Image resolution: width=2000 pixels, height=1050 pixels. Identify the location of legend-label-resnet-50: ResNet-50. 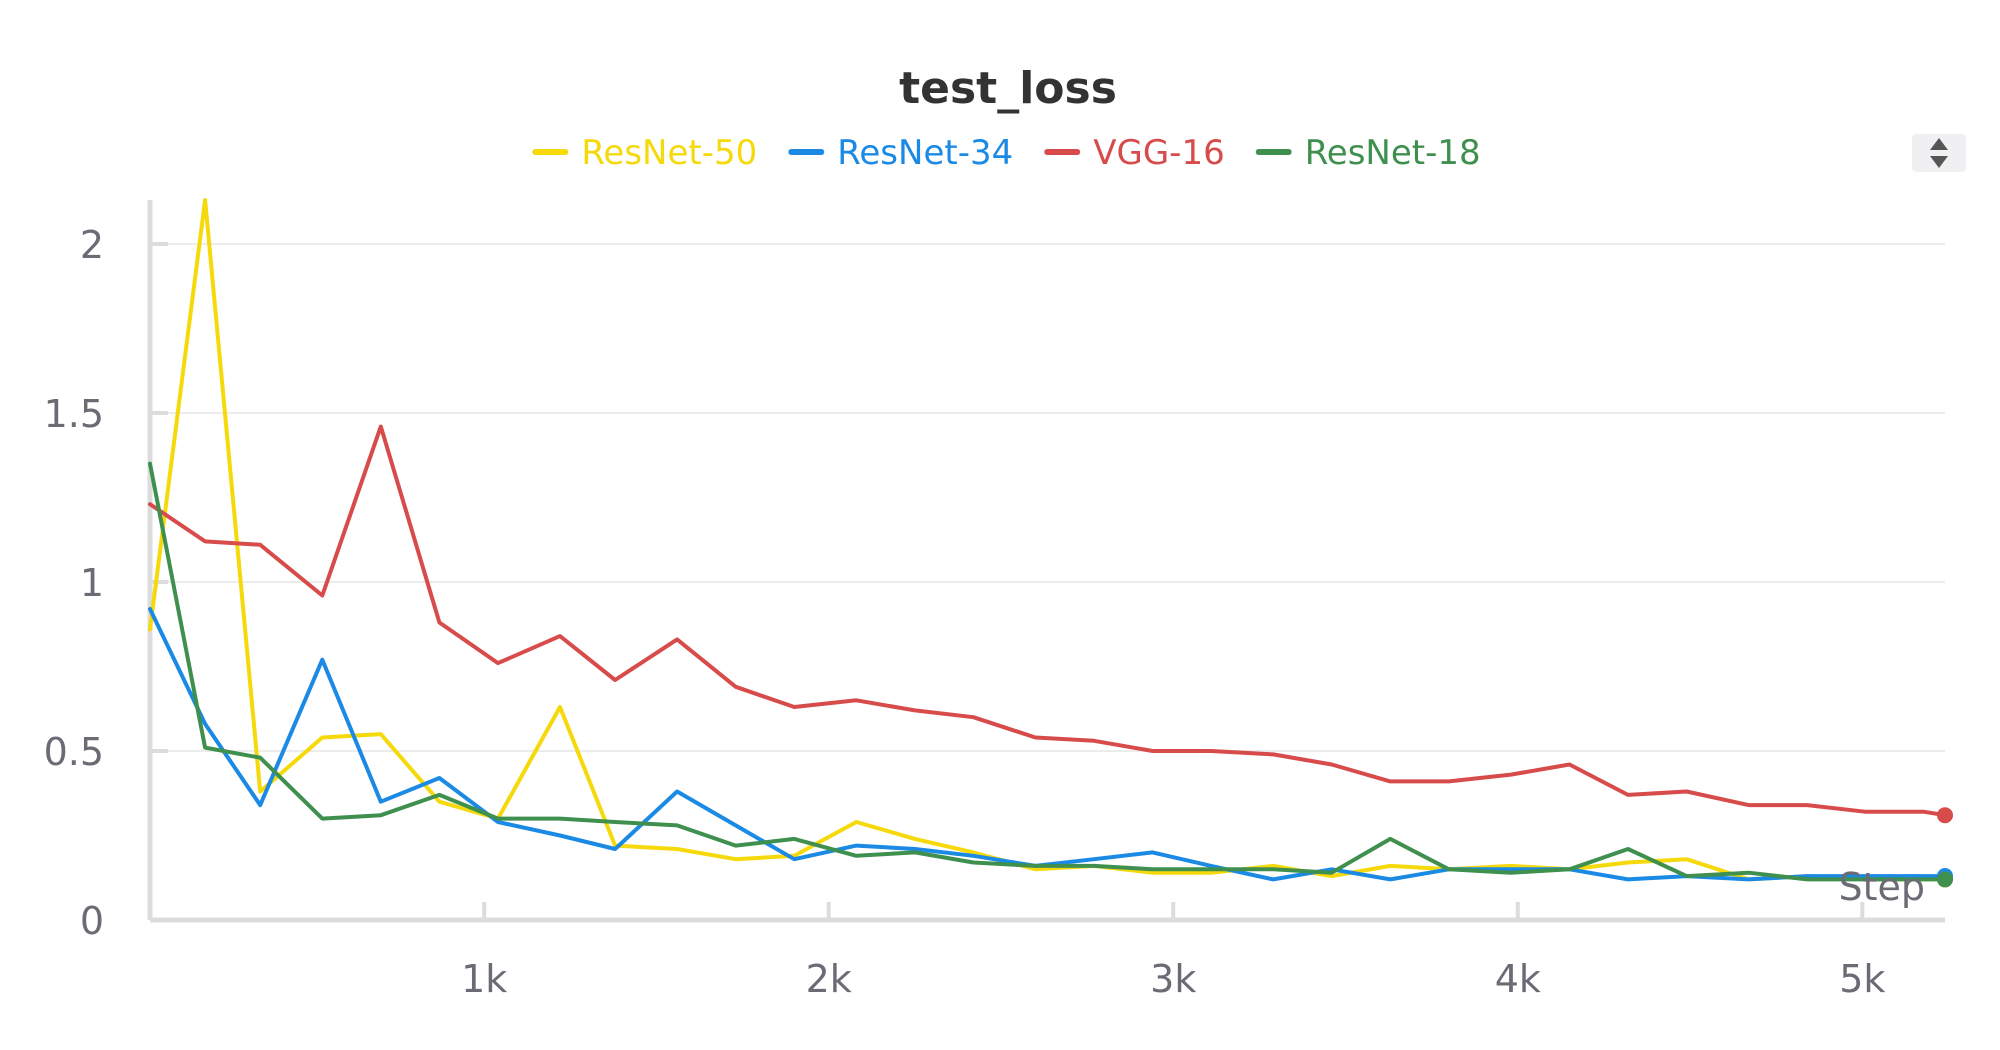
(669, 153).